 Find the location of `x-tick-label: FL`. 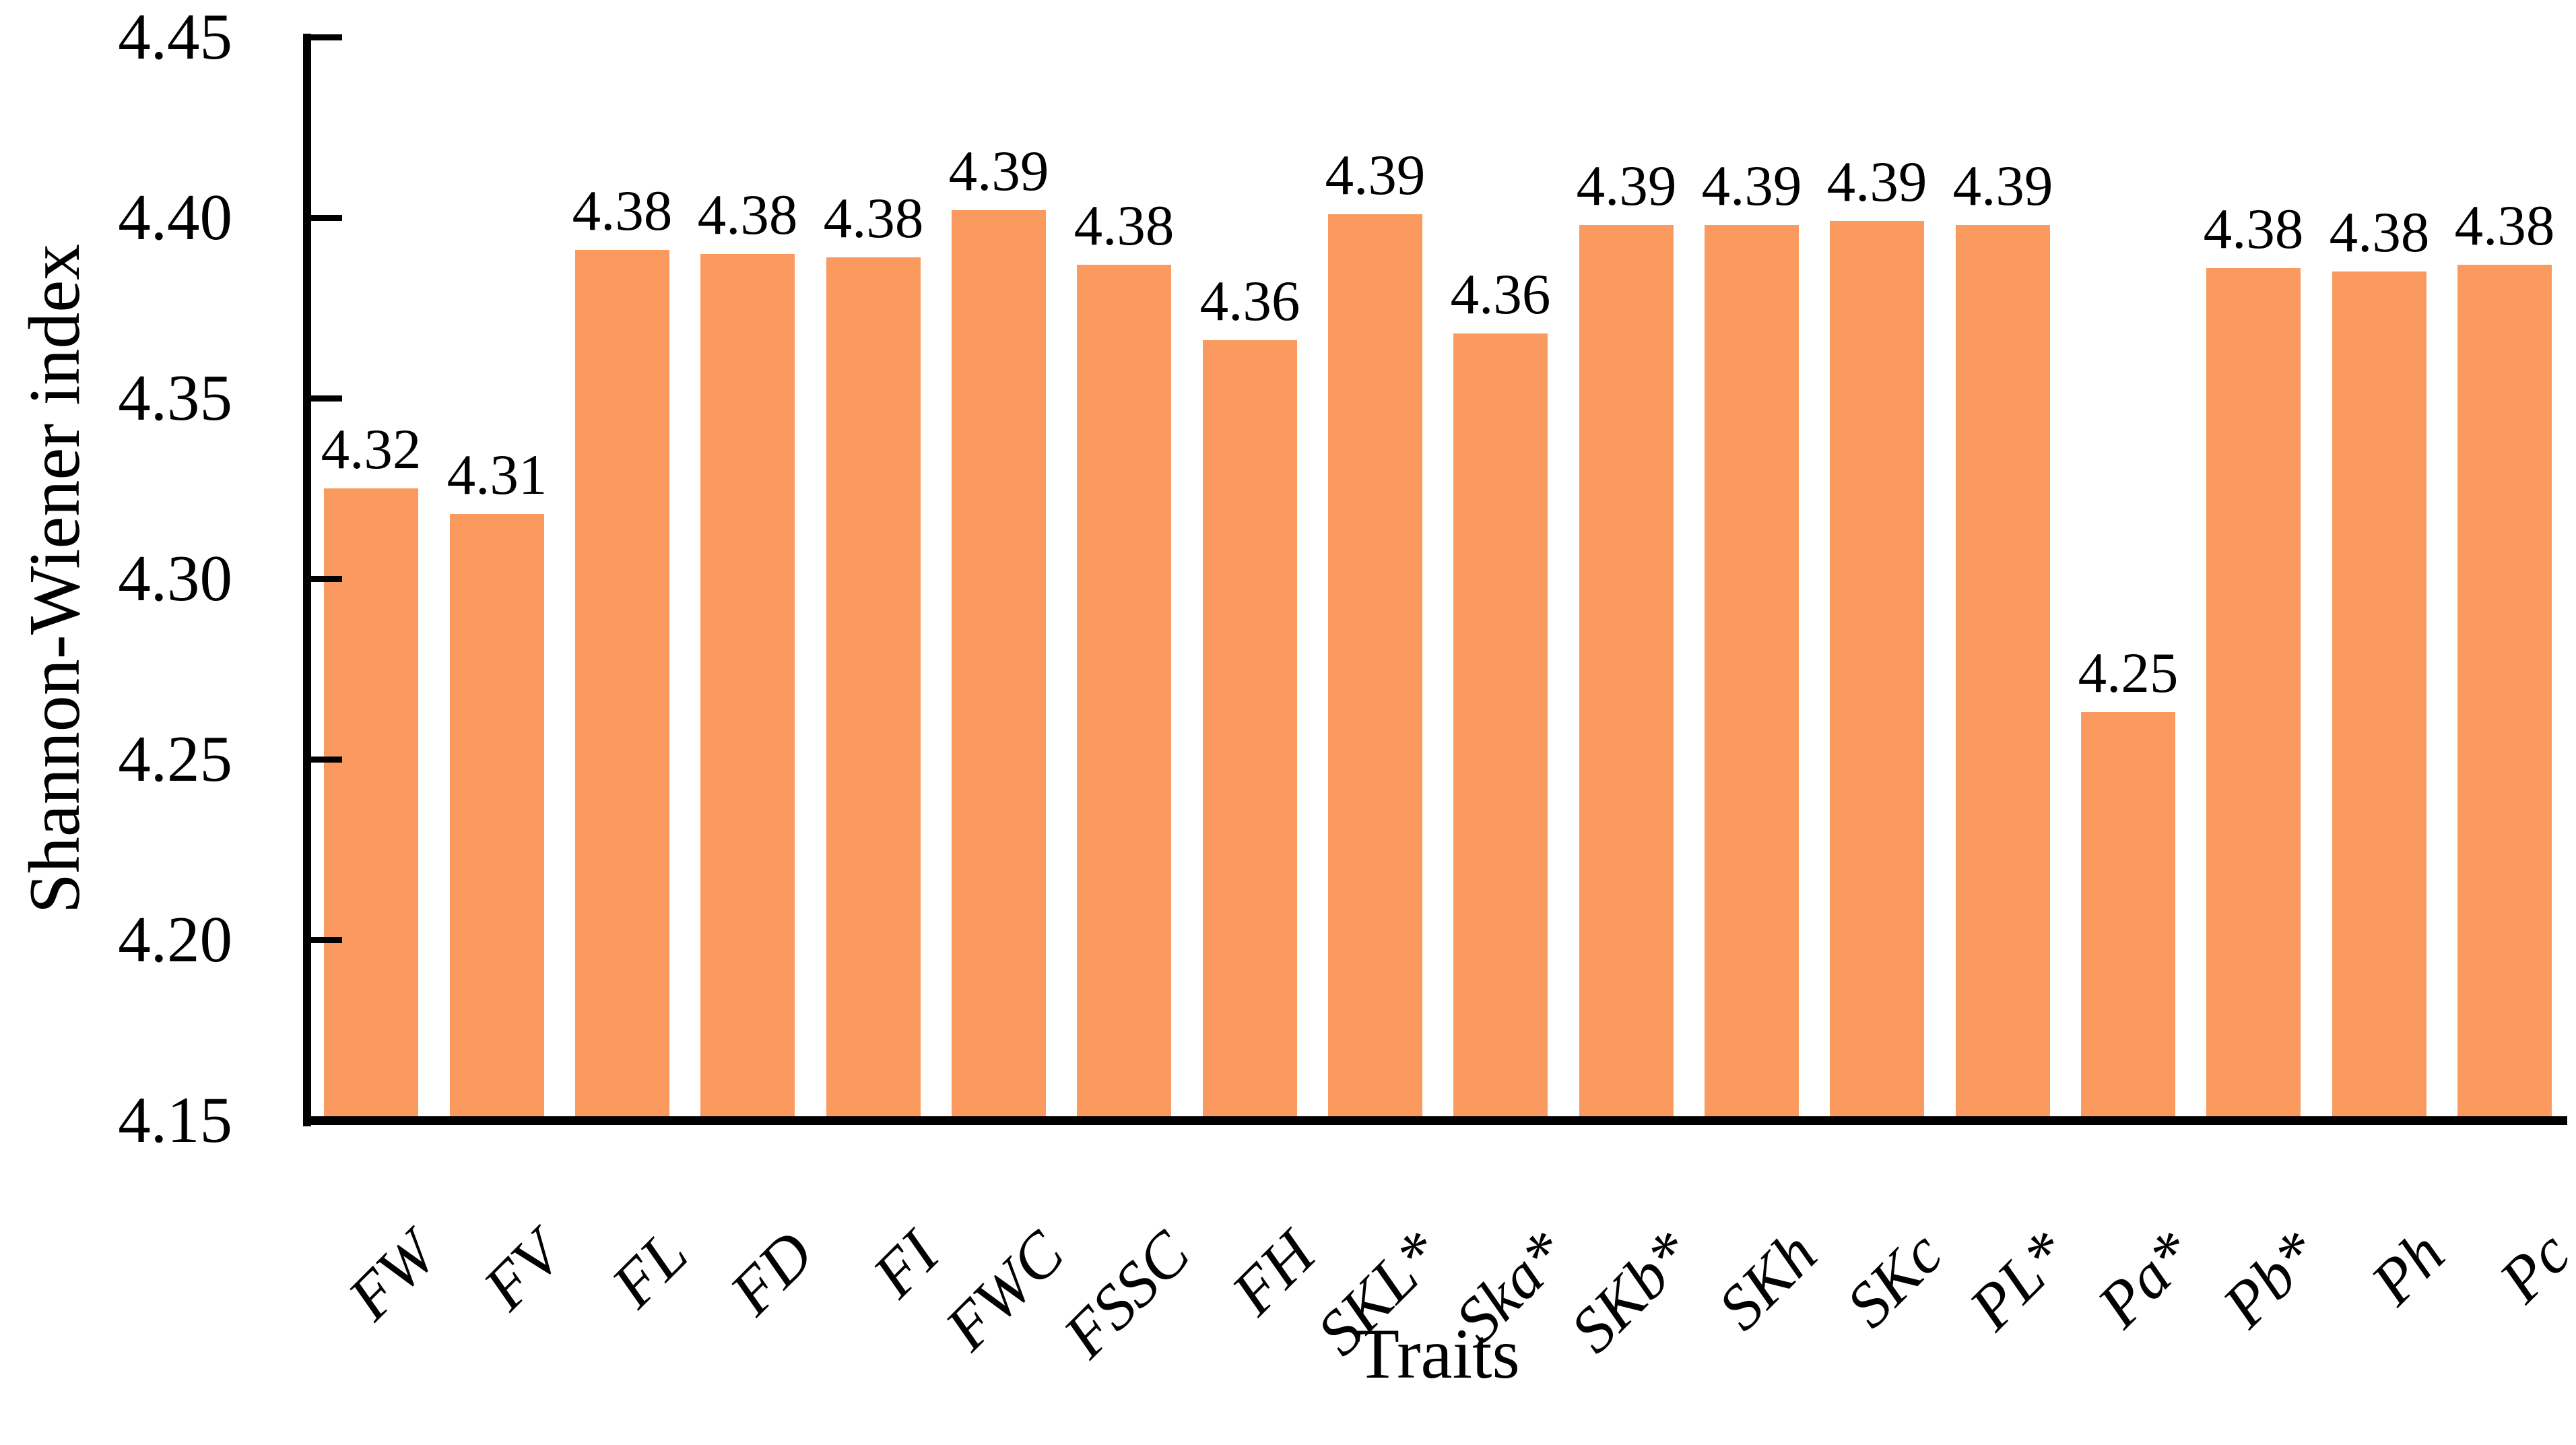

x-tick-label: FL is located at coordinates (649, 1269).